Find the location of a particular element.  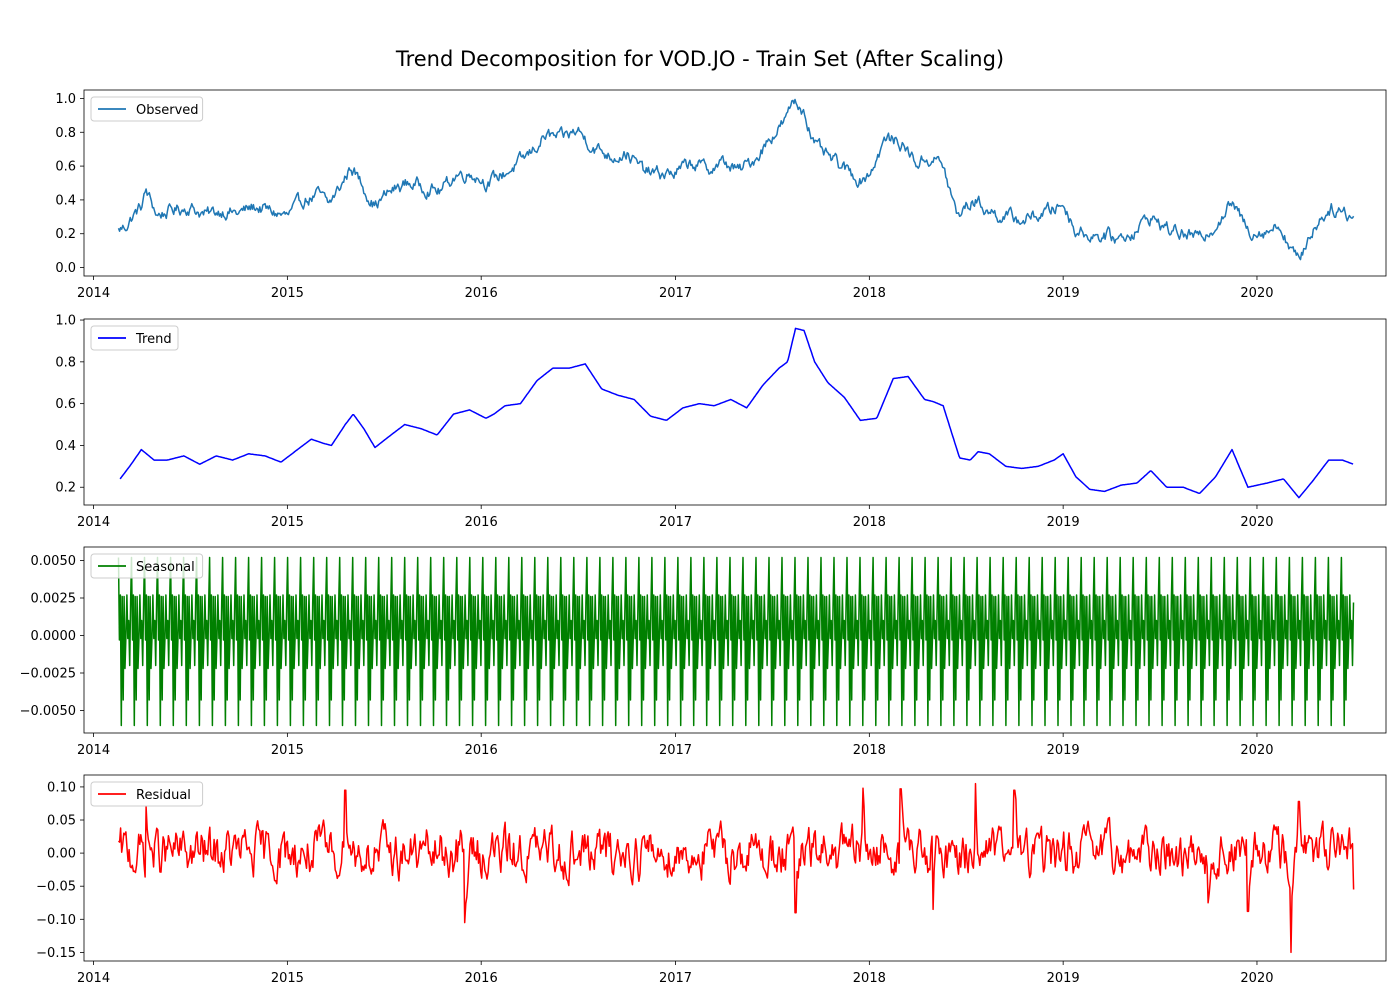

legend-label: Residual is located at coordinates (163, 795).